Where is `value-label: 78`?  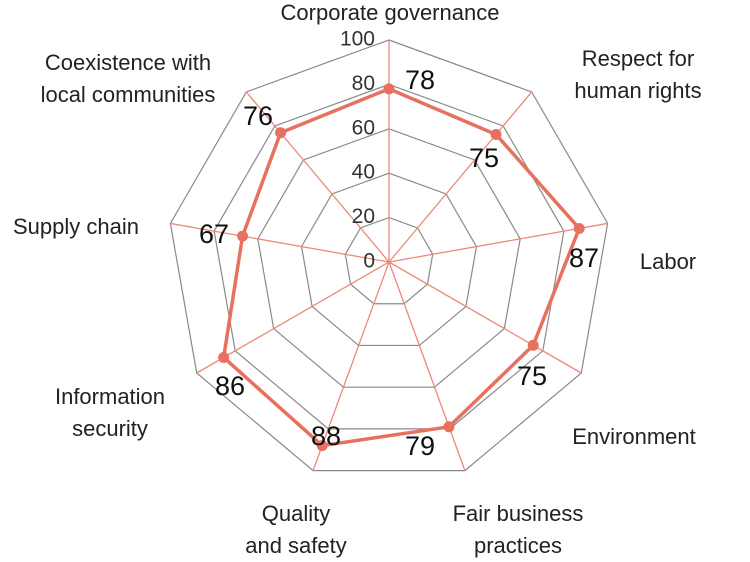 value-label: 78 is located at coordinates (420, 80).